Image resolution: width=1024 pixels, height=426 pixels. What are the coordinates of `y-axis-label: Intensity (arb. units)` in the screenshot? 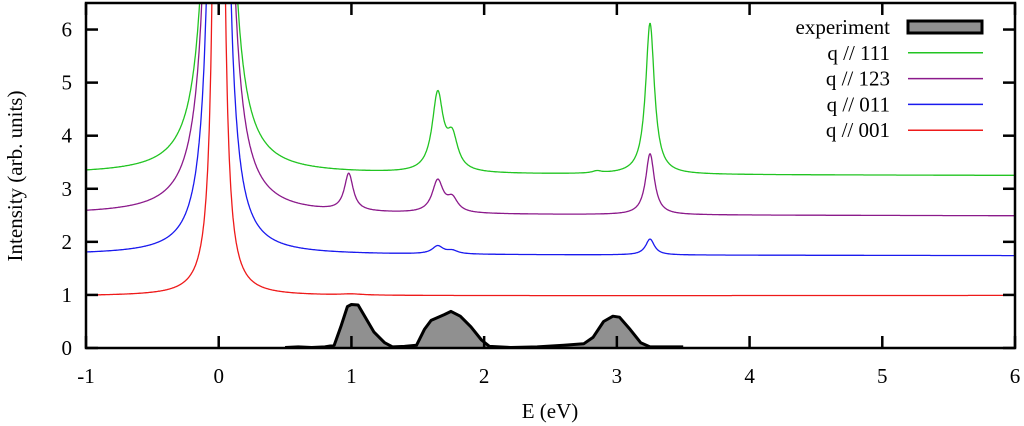 It's located at (15, 176).